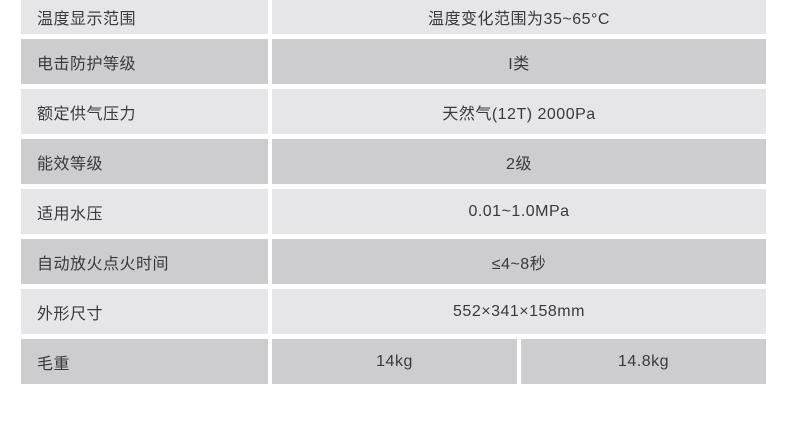 Image resolution: width=790 pixels, height=426 pixels. Describe the element at coordinates (519, 161) in the screenshot. I see `spec-value: 2级` at that location.